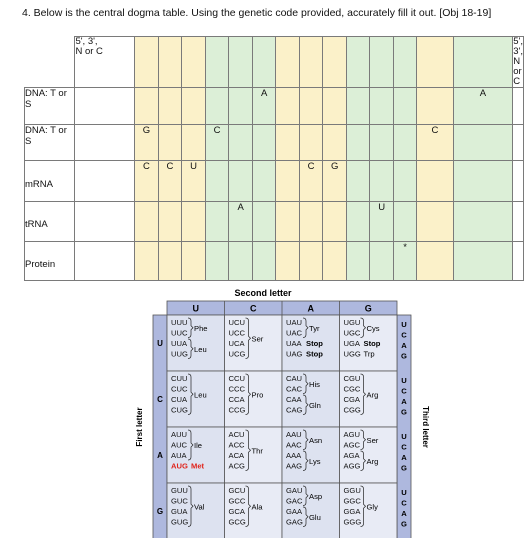 This screenshot has width=524, height=538. I want to click on codon: GAU, so click(294, 490).